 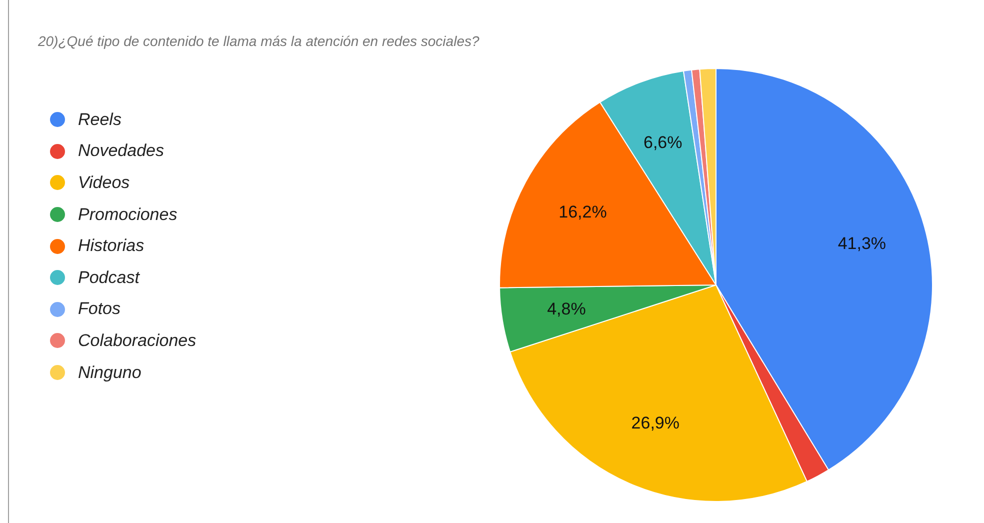 What do you see at coordinates (128, 214) in the screenshot?
I see `legend-label: Promociones` at bounding box center [128, 214].